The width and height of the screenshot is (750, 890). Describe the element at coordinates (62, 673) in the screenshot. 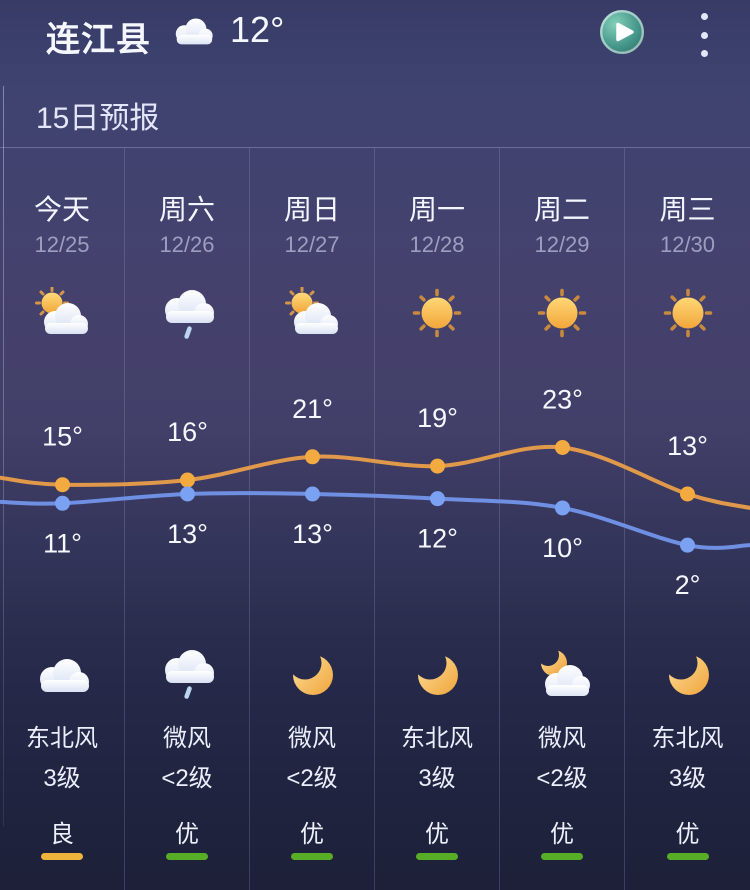

I see `cloud-icon` at that location.